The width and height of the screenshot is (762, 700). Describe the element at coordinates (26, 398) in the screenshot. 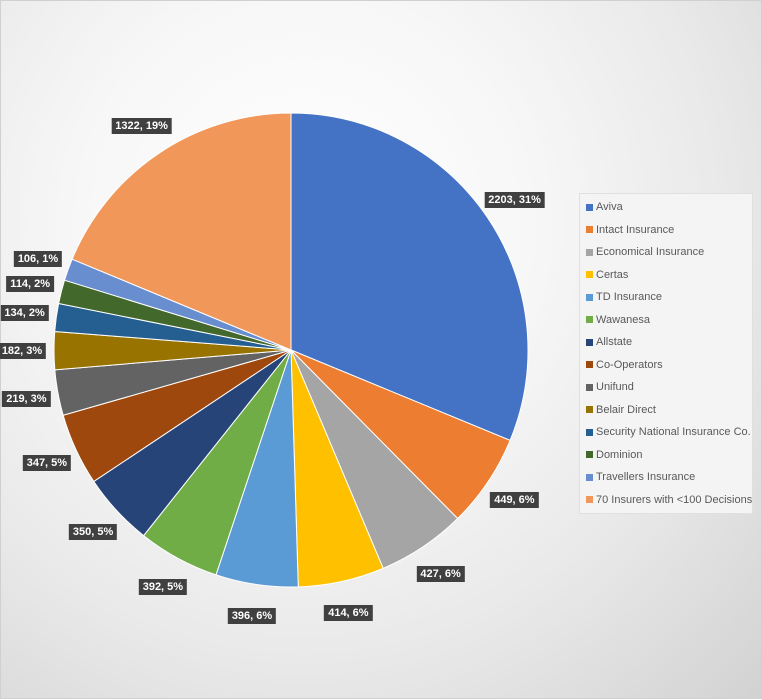

I see `data-label-8: 219, 3%` at that location.